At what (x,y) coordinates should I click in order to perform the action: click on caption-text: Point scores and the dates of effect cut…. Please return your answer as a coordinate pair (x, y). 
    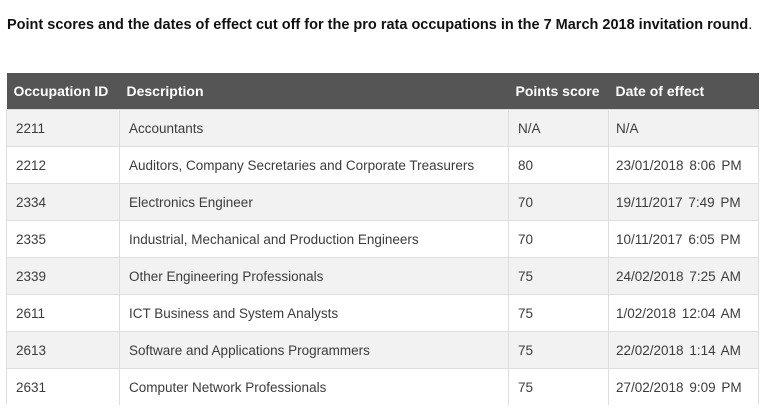
    Looking at the image, I should click on (378, 25).